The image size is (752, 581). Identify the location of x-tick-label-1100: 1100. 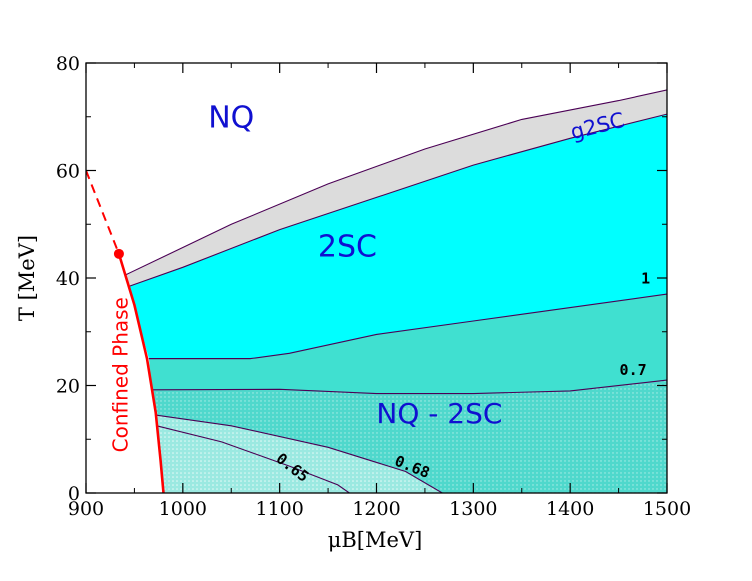
(279, 509).